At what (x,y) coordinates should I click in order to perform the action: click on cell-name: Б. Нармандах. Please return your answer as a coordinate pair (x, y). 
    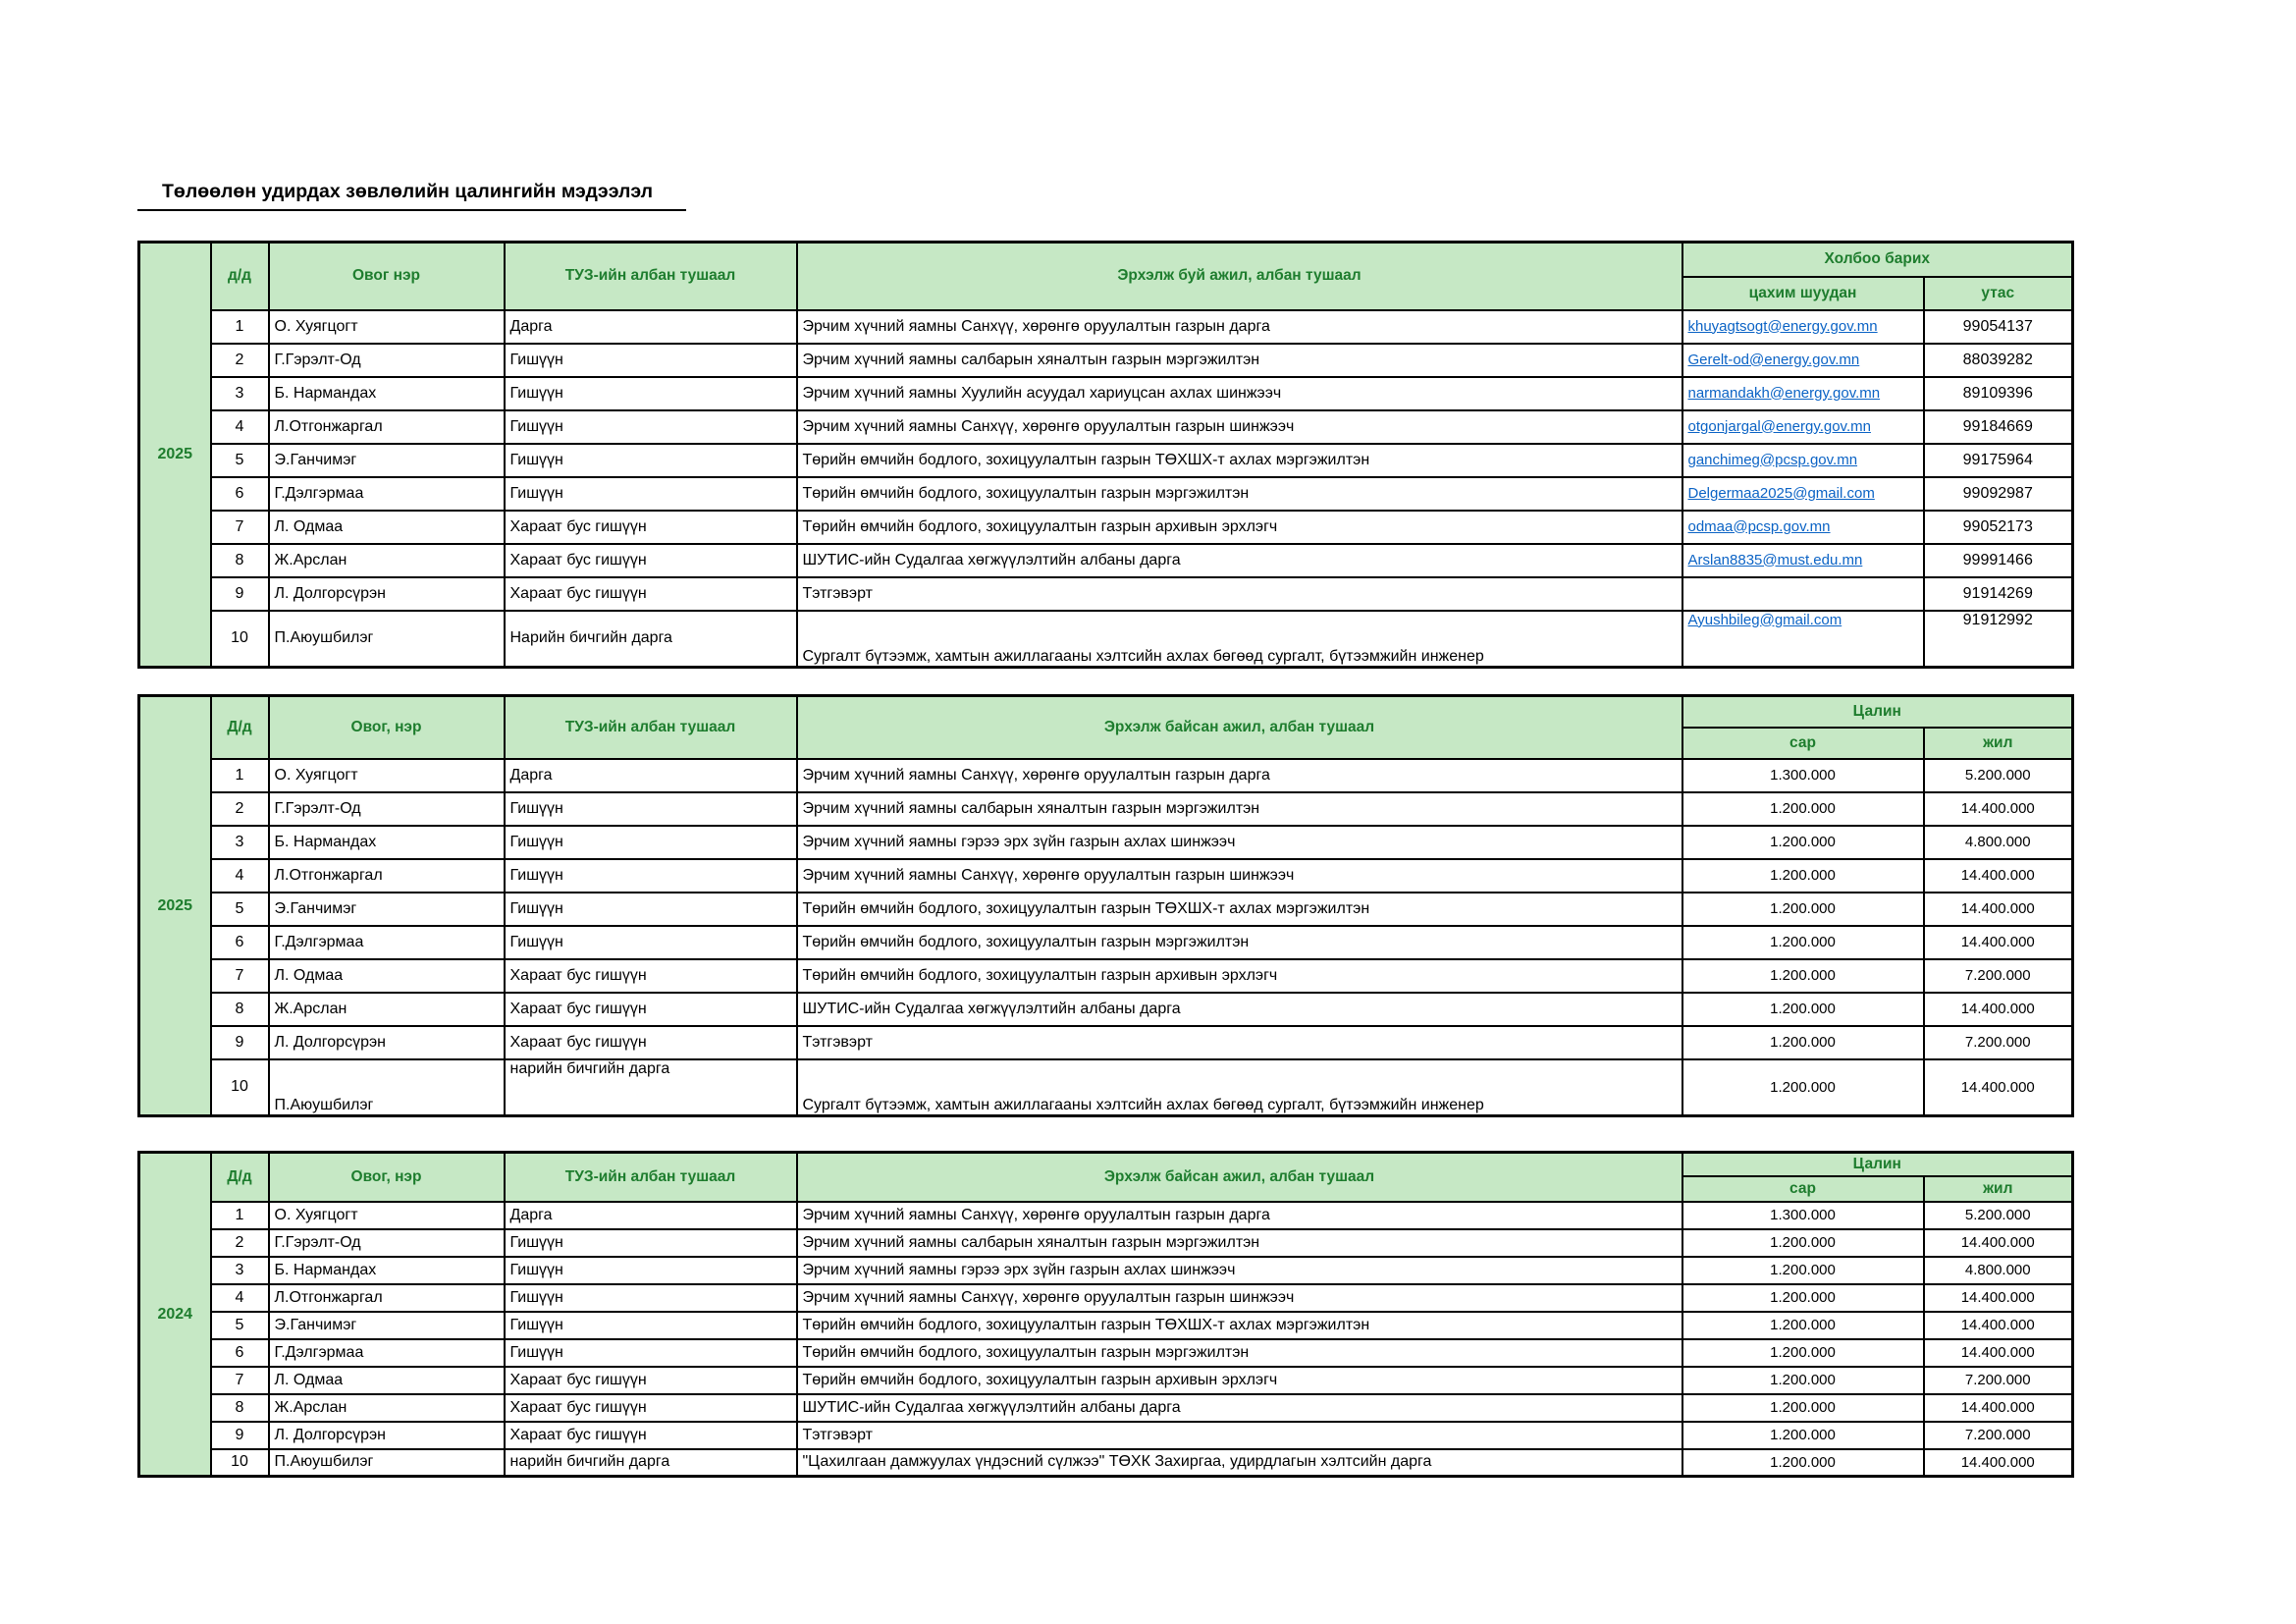
    Looking at the image, I should click on (386, 842).